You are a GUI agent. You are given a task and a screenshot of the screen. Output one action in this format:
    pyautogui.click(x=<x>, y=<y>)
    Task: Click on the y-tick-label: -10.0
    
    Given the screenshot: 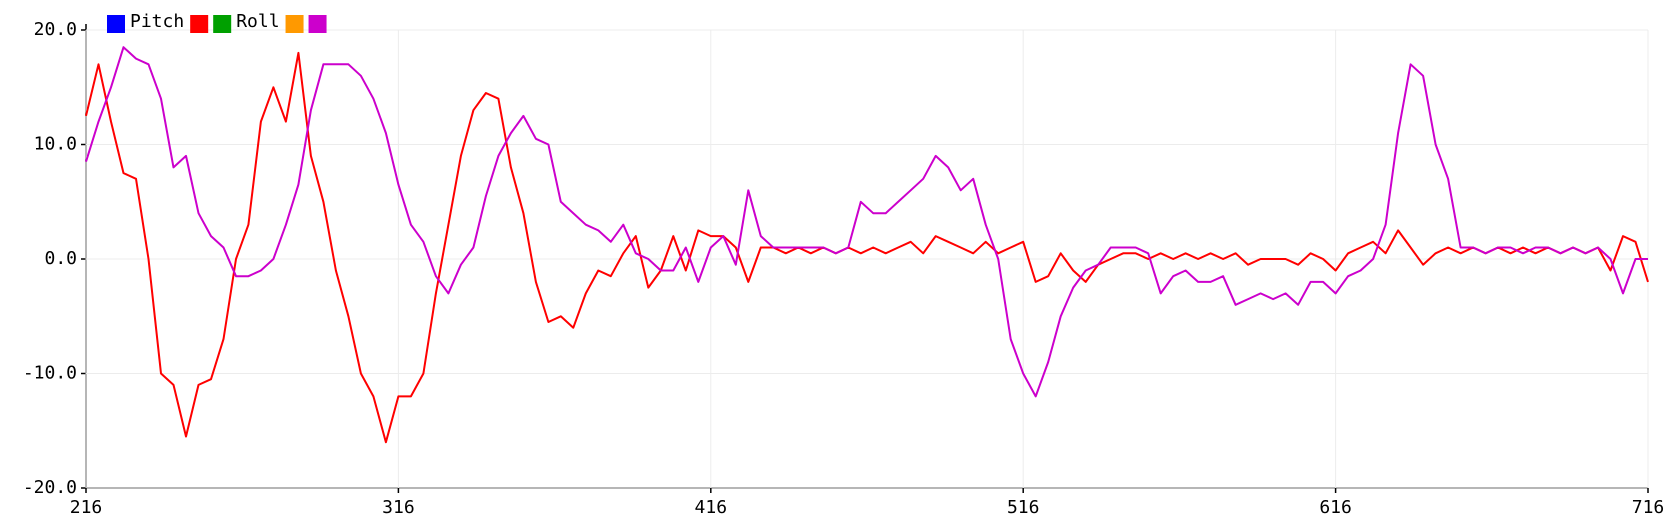 What is the action you would take?
    pyautogui.click(x=50, y=373)
    